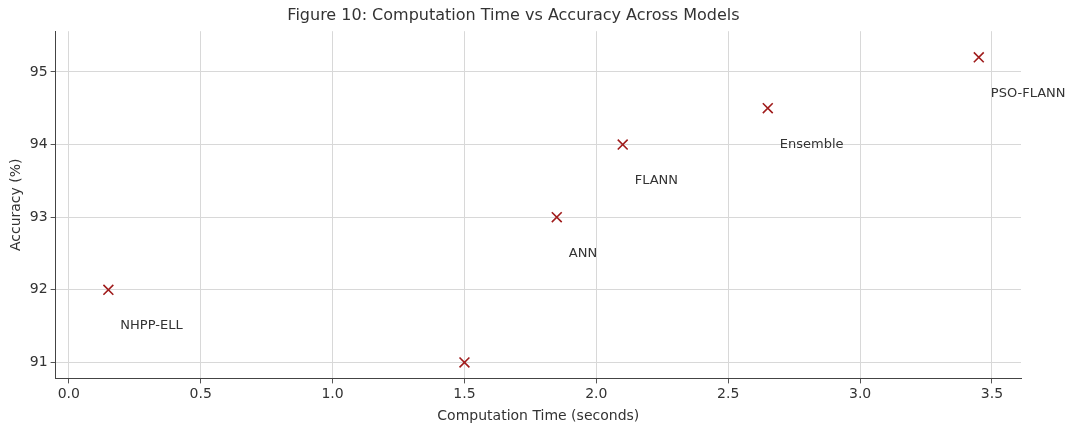  Describe the element at coordinates (200, 393) in the screenshot. I see `x-tick-label: 0.5` at that location.